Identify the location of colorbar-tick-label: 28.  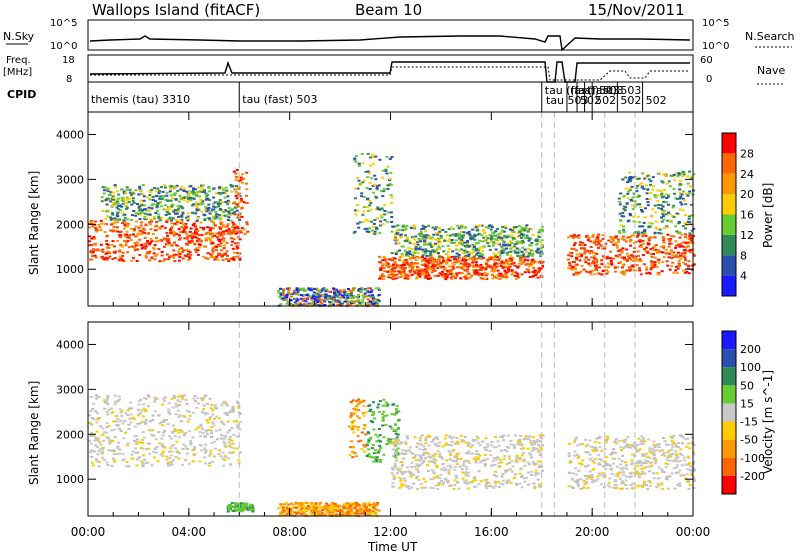
(747, 153).